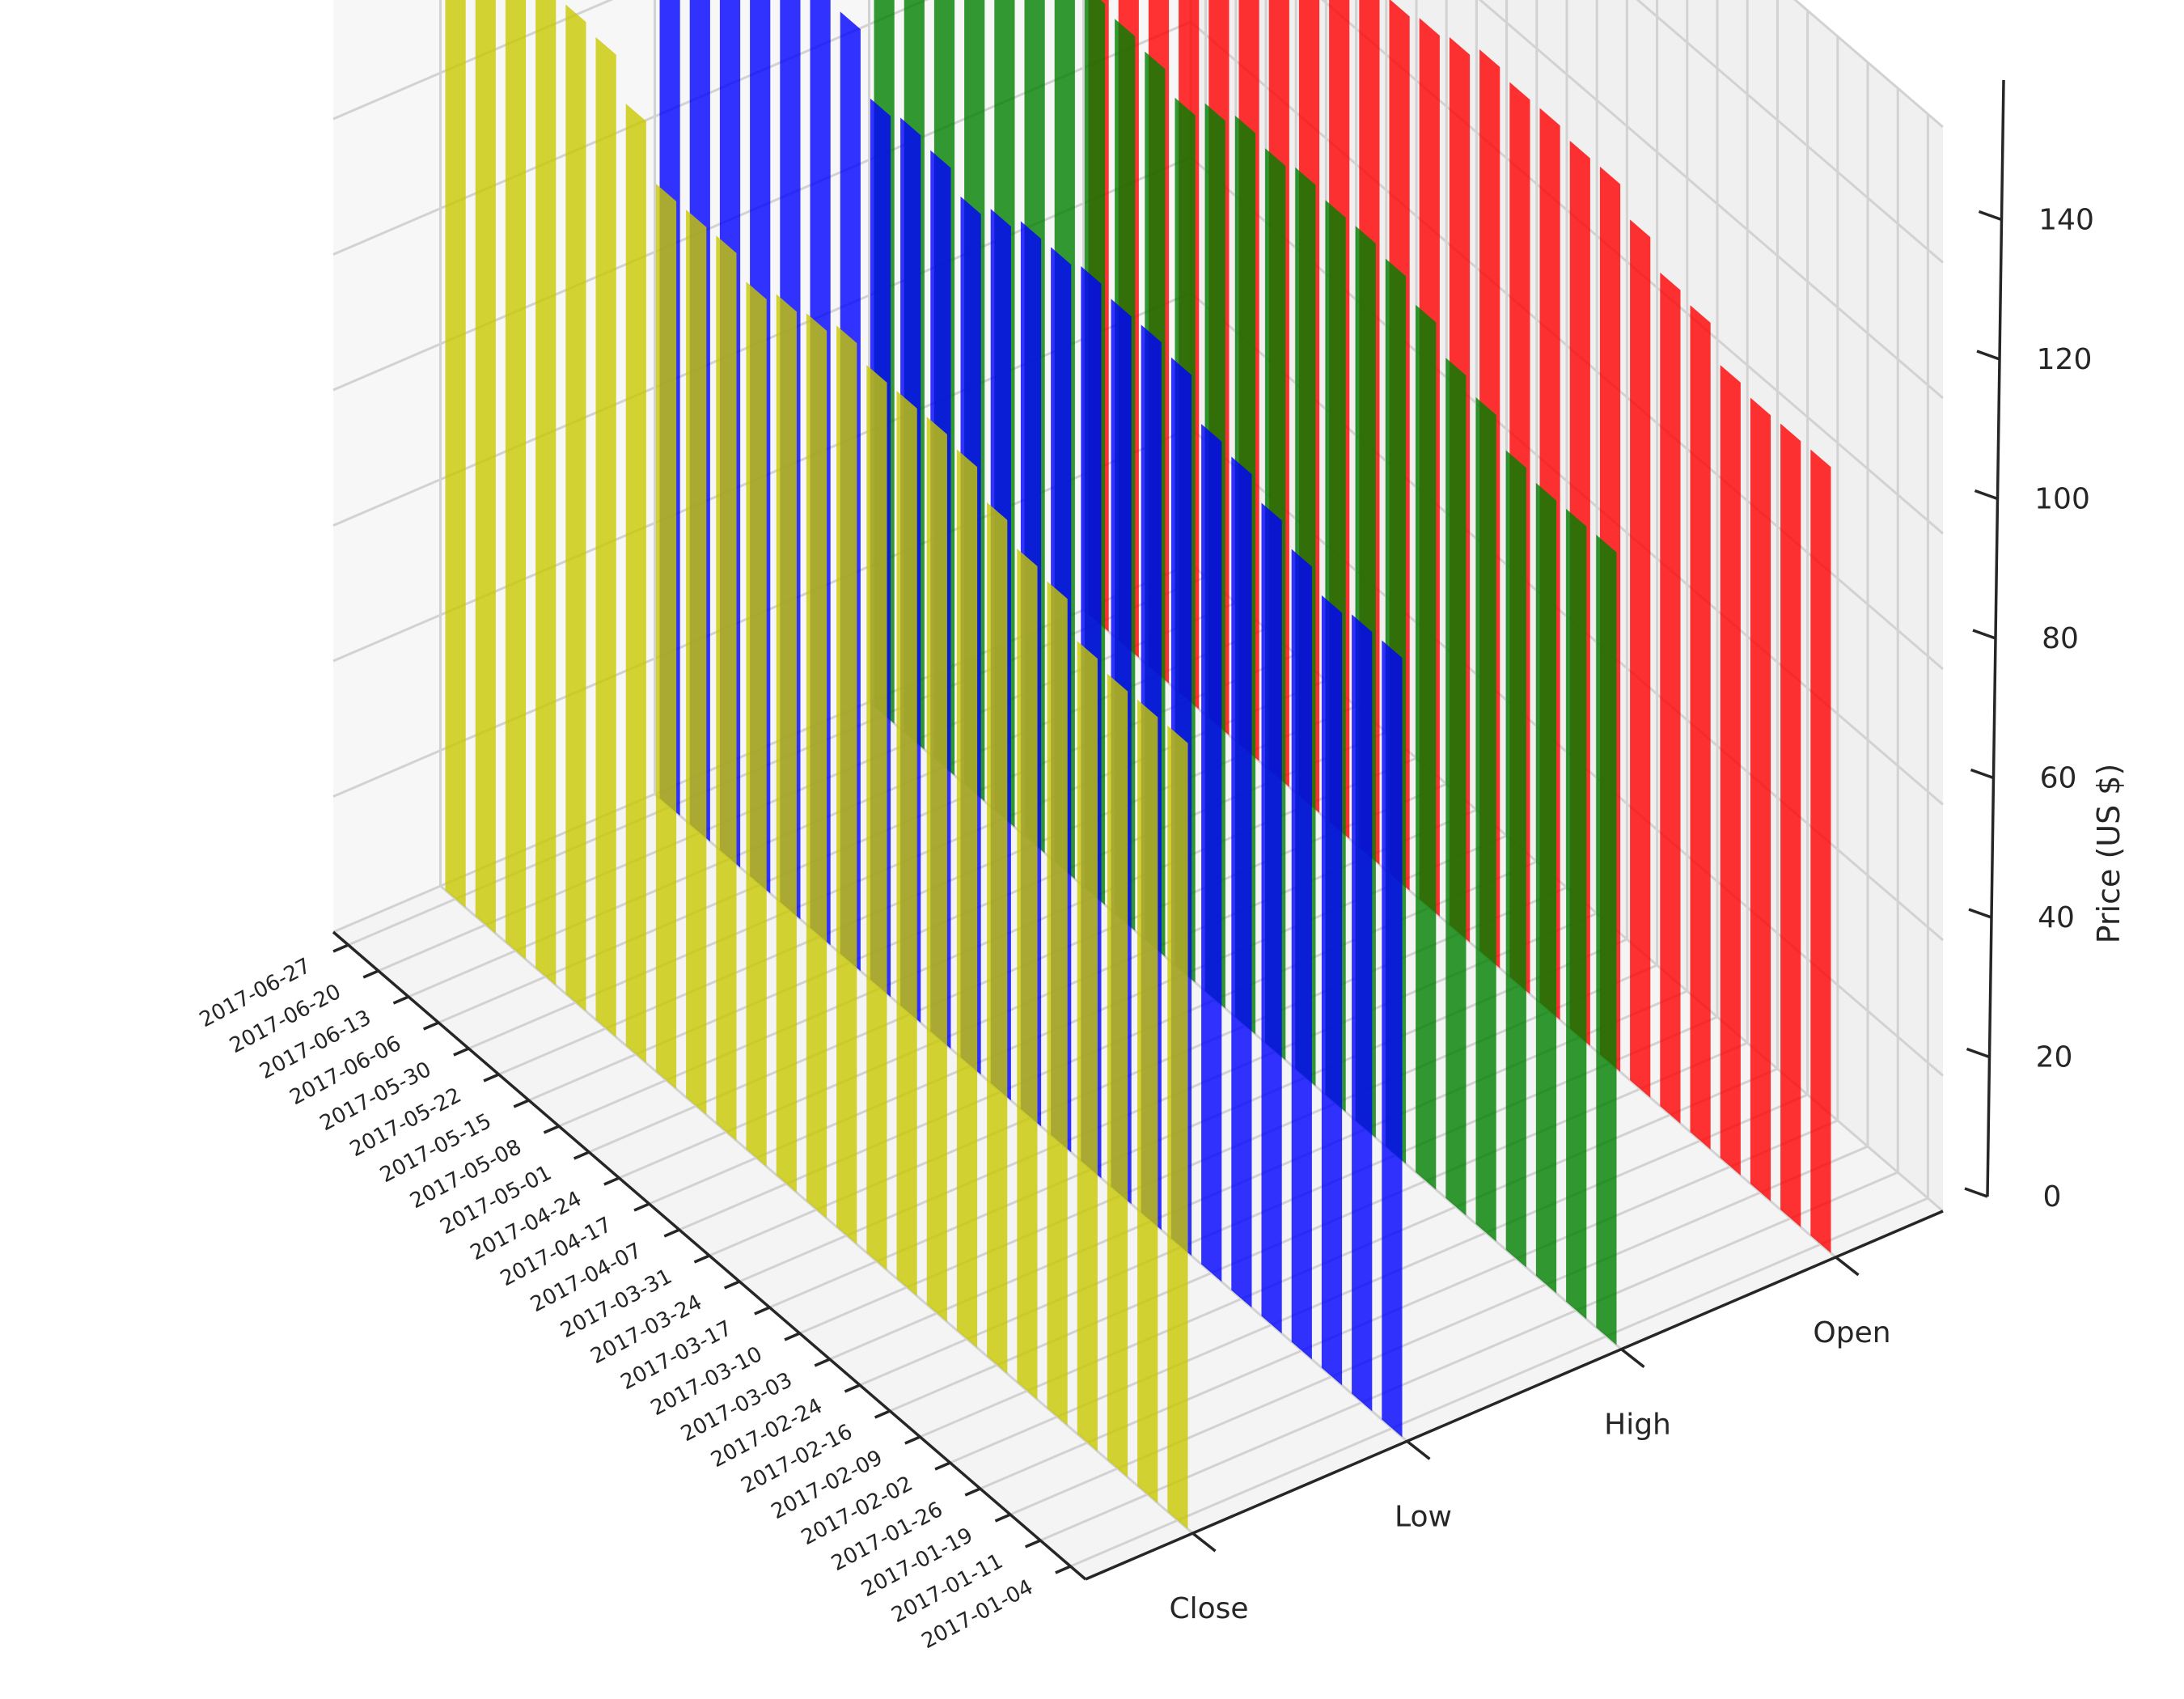 The height and width of the screenshot is (1699, 2184). What do you see at coordinates (1637, 1425) in the screenshot?
I see `y-tick-label: High` at bounding box center [1637, 1425].